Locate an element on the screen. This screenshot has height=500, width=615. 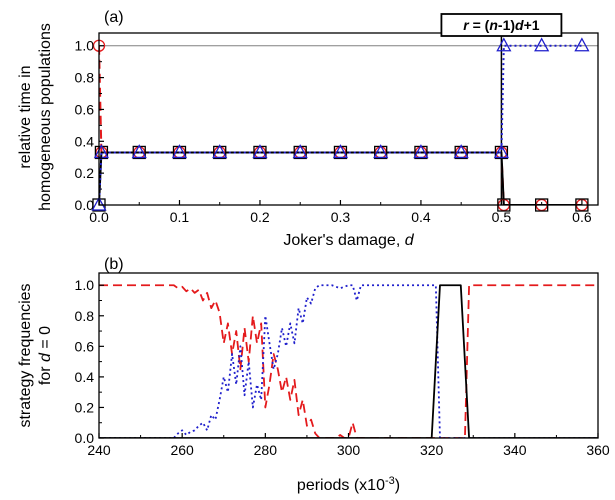
b-x-tick-label: 280 is located at coordinates (266, 450).